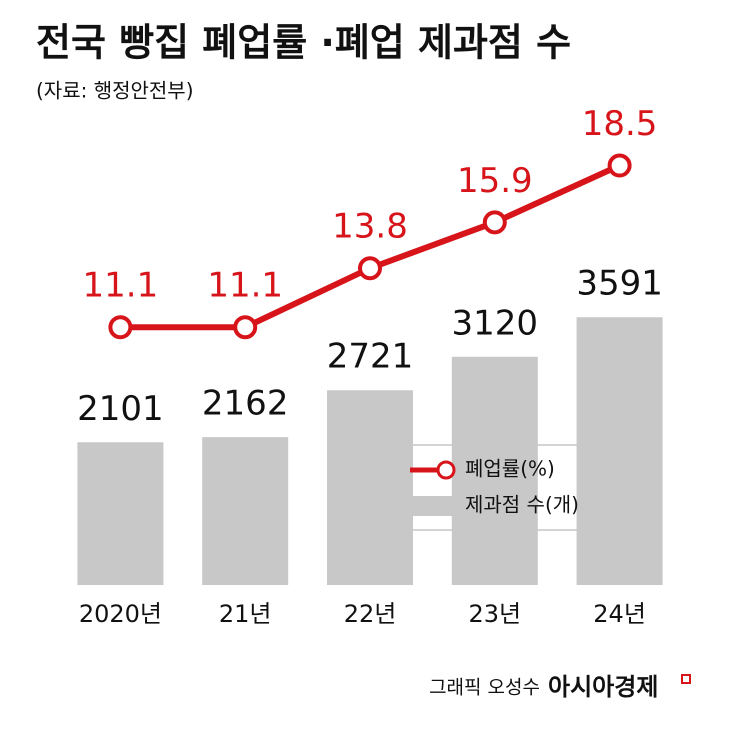 The image size is (737, 755). Describe the element at coordinates (495, 323) in the screenshot. I see `bar-value-label: 3120` at that location.